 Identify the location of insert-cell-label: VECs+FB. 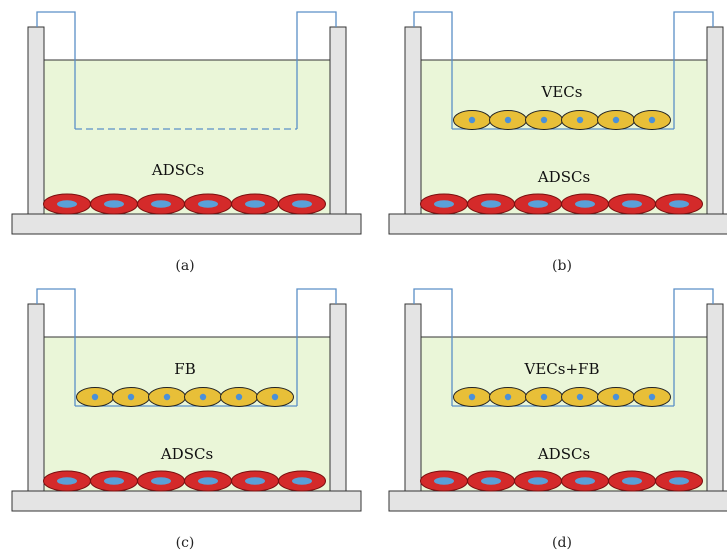
(562, 369).